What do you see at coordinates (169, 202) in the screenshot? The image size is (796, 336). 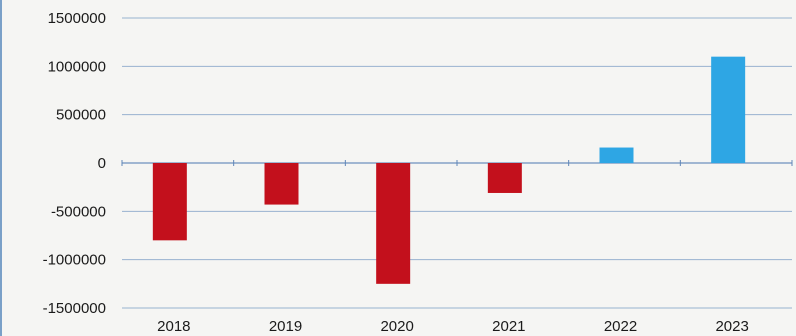 I see `bar-2018` at bounding box center [169, 202].